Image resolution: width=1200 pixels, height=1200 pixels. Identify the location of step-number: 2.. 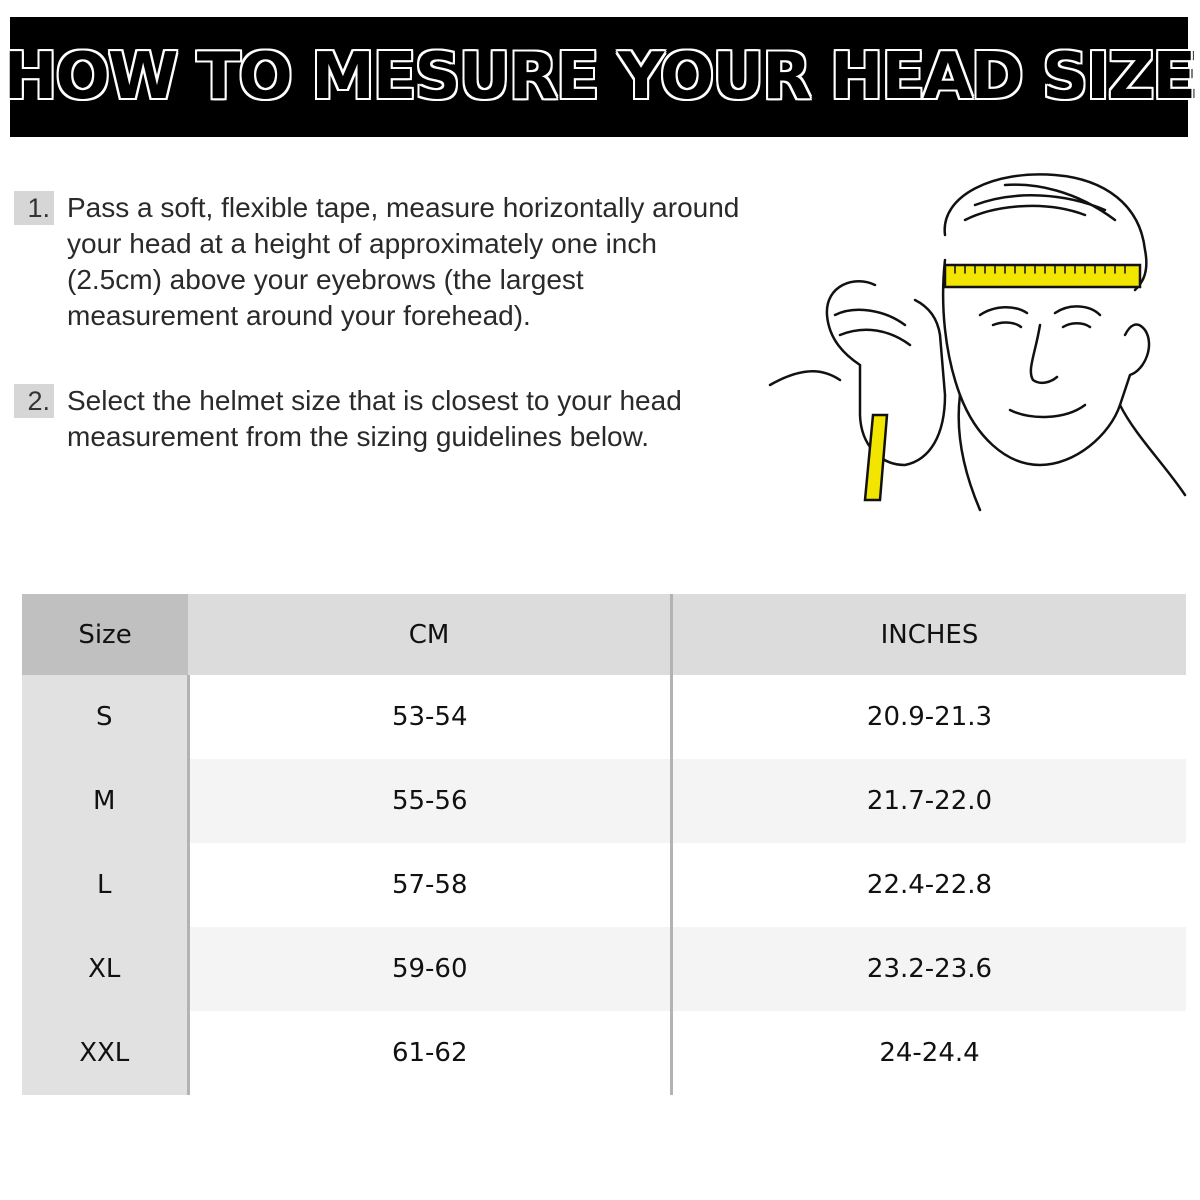
(34, 401).